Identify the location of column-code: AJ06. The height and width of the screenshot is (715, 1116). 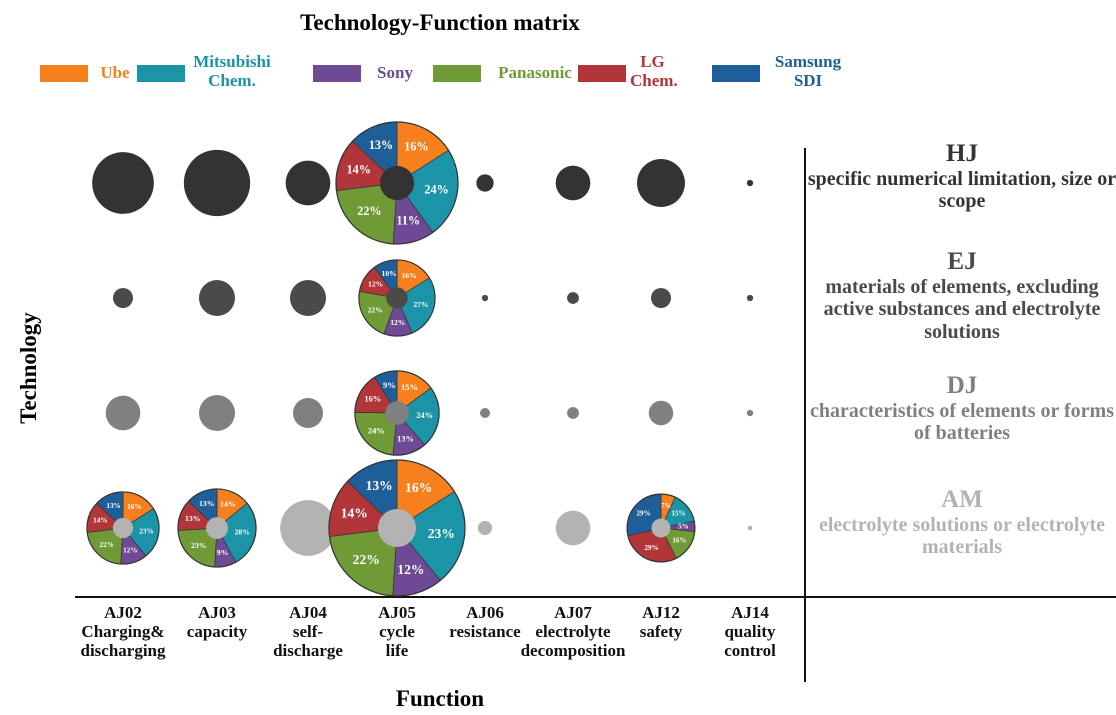
(485, 612).